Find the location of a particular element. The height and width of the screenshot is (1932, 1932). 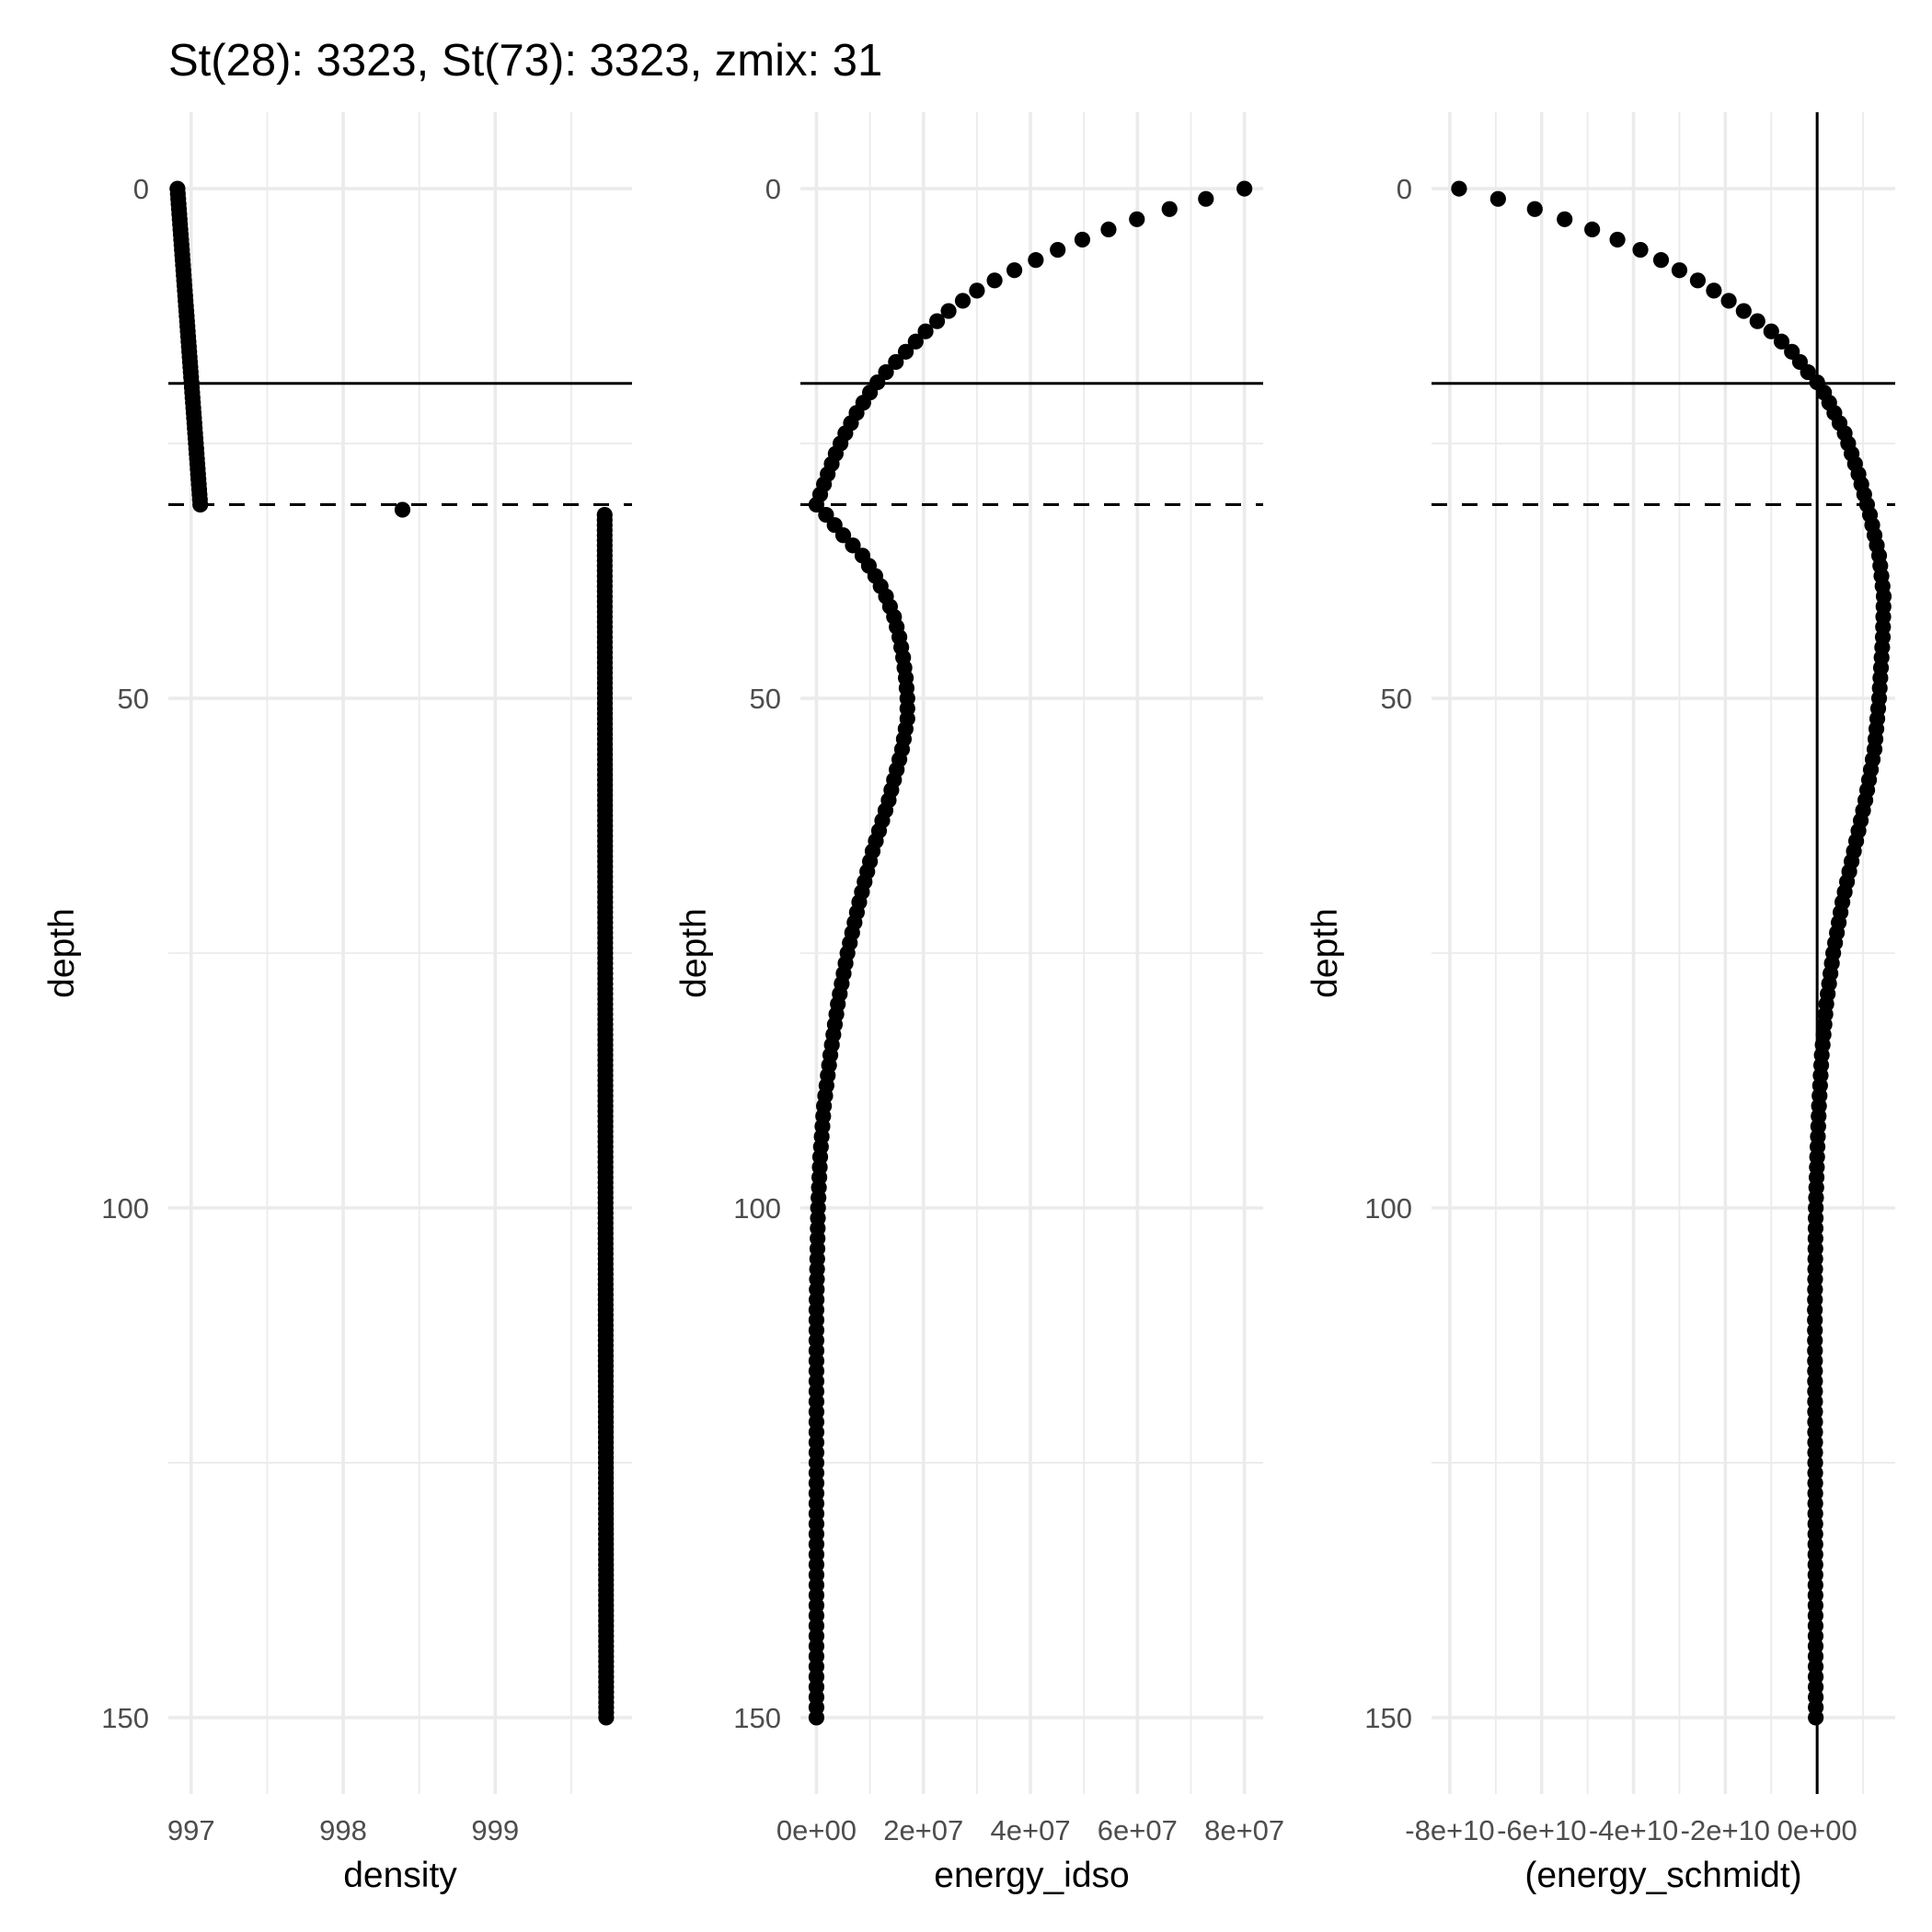

y-tick-labels-energy-idso: 0 50 100 150 is located at coordinates (757, 953).